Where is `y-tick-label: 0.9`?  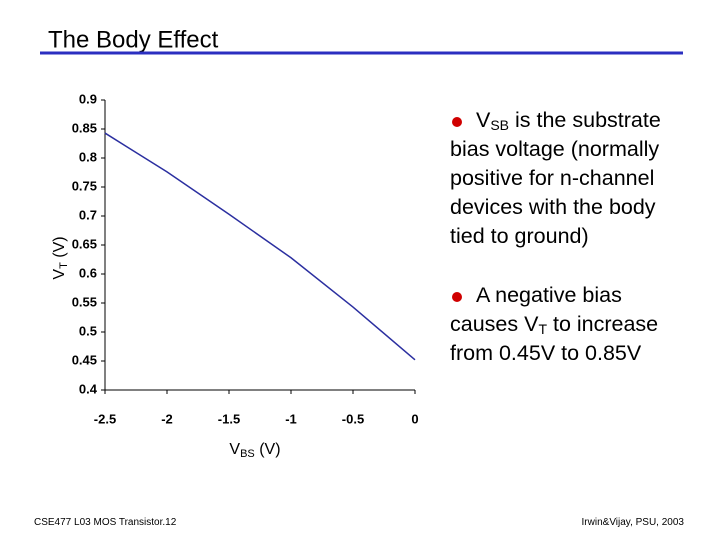
y-tick-label: 0.9 is located at coordinates (88, 98).